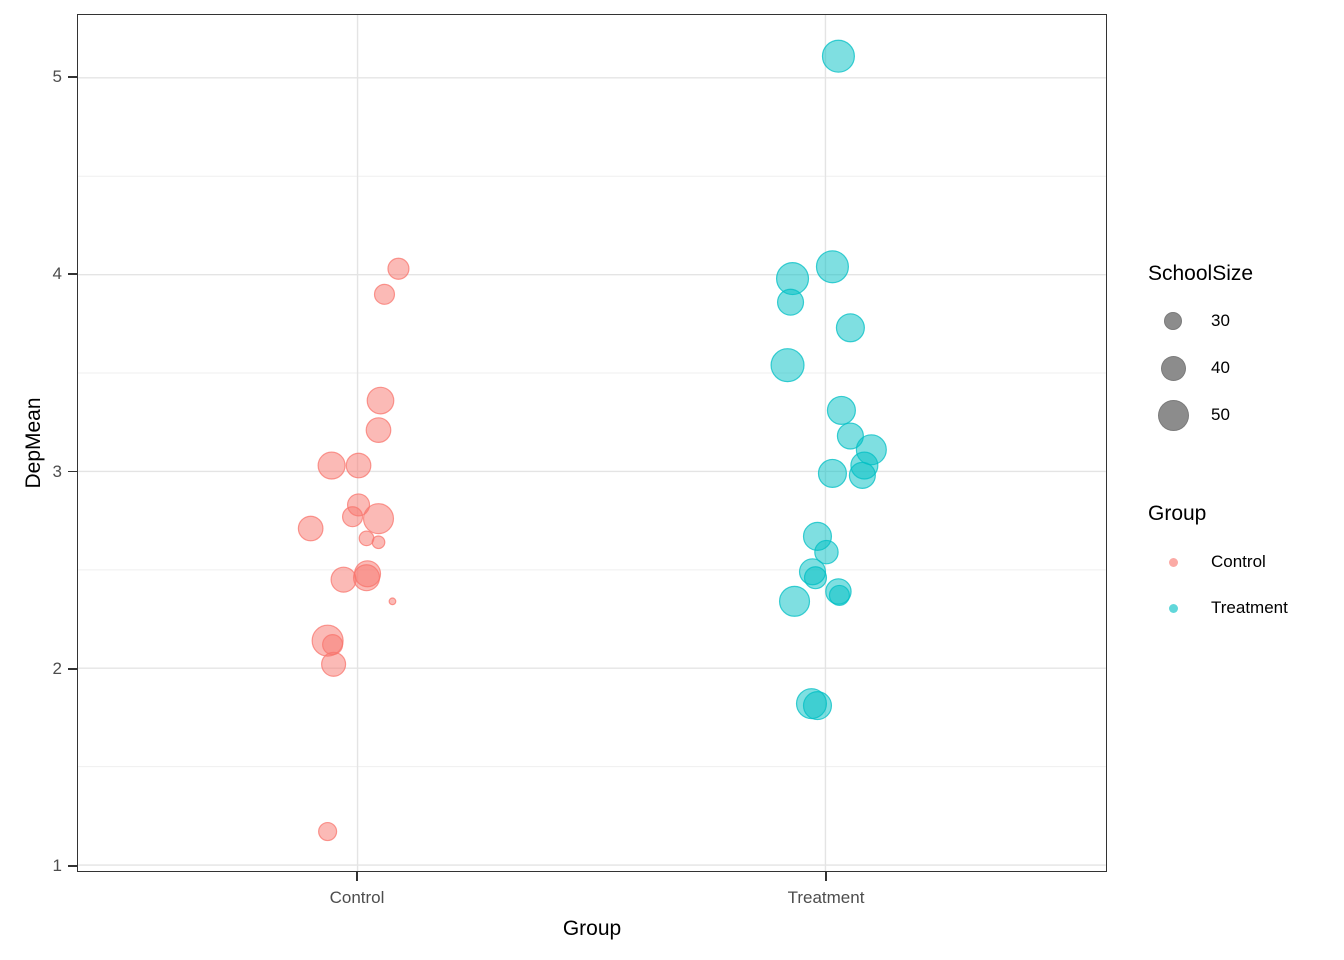  I want to click on y-tick-label: 2, so click(57, 668).